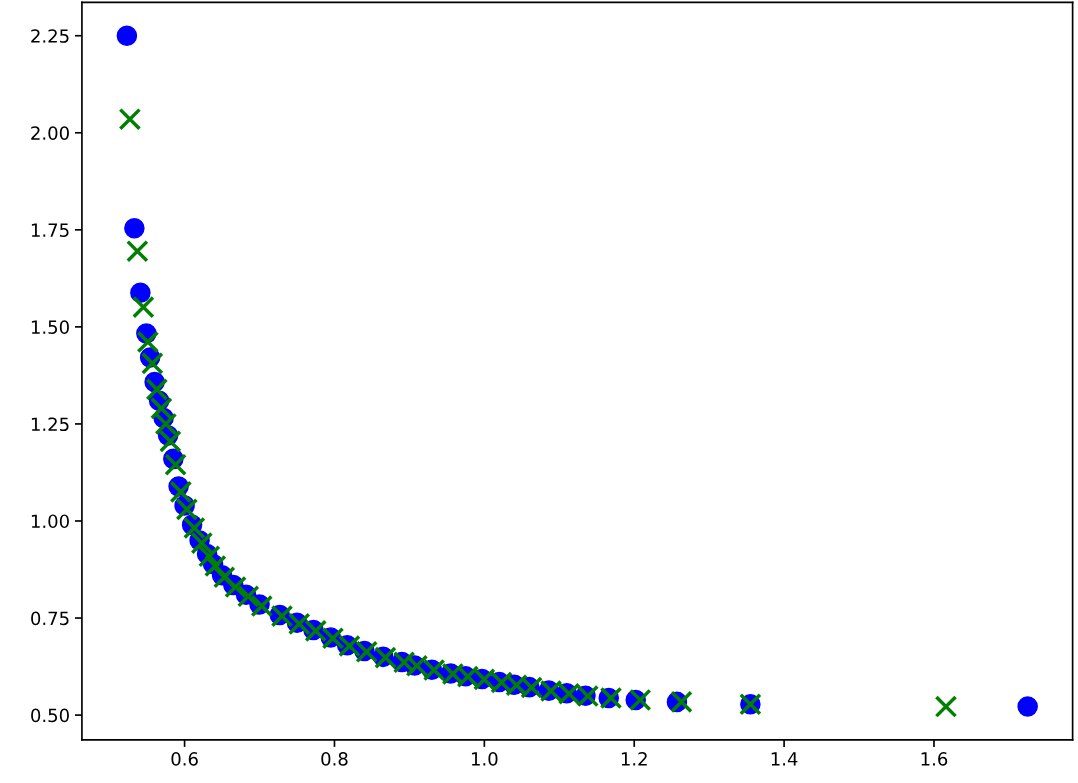 The width and height of the screenshot is (1078, 783). I want to click on x-tick-label: 1.6, so click(934, 759).